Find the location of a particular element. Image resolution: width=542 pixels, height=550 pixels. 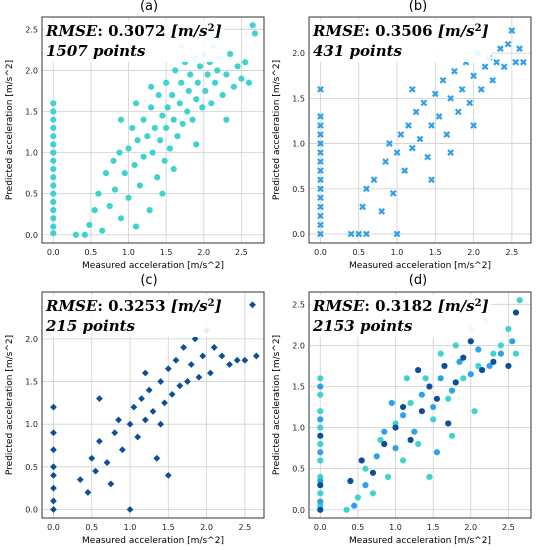

x-tick-label: 0.5 is located at coordinates (91, 527).